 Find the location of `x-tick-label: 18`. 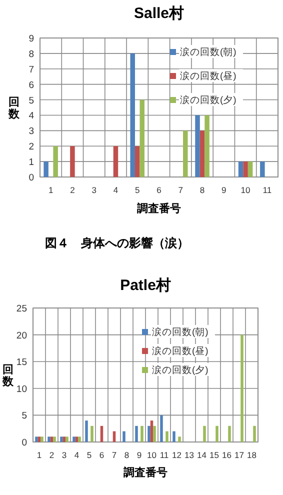

x-tick-label: 18 is located at coordinates (252, 455).